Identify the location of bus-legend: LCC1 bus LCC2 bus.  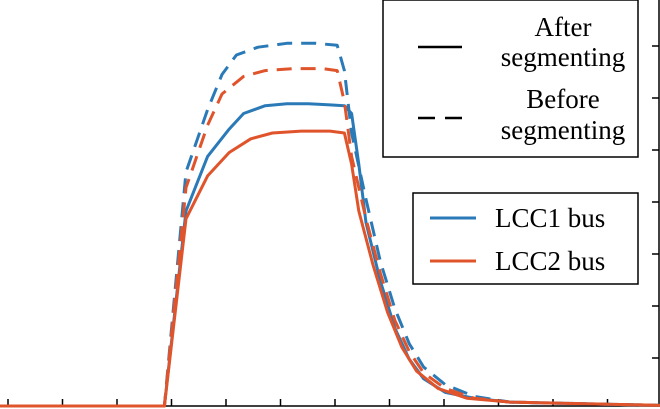
(525, 238).